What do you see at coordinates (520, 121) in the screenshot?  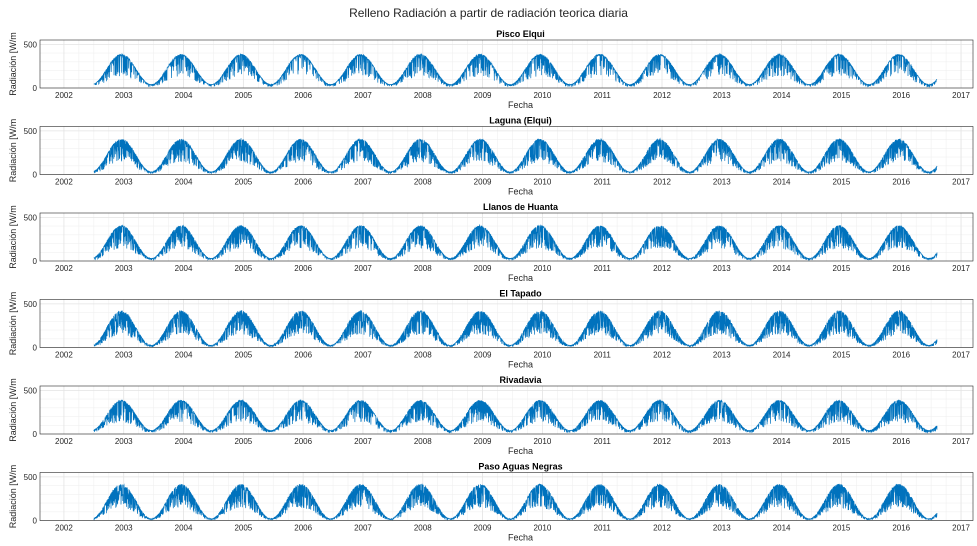 I see `subplot-title: Laguna (Elqui)` at bounding box center [520, 121].